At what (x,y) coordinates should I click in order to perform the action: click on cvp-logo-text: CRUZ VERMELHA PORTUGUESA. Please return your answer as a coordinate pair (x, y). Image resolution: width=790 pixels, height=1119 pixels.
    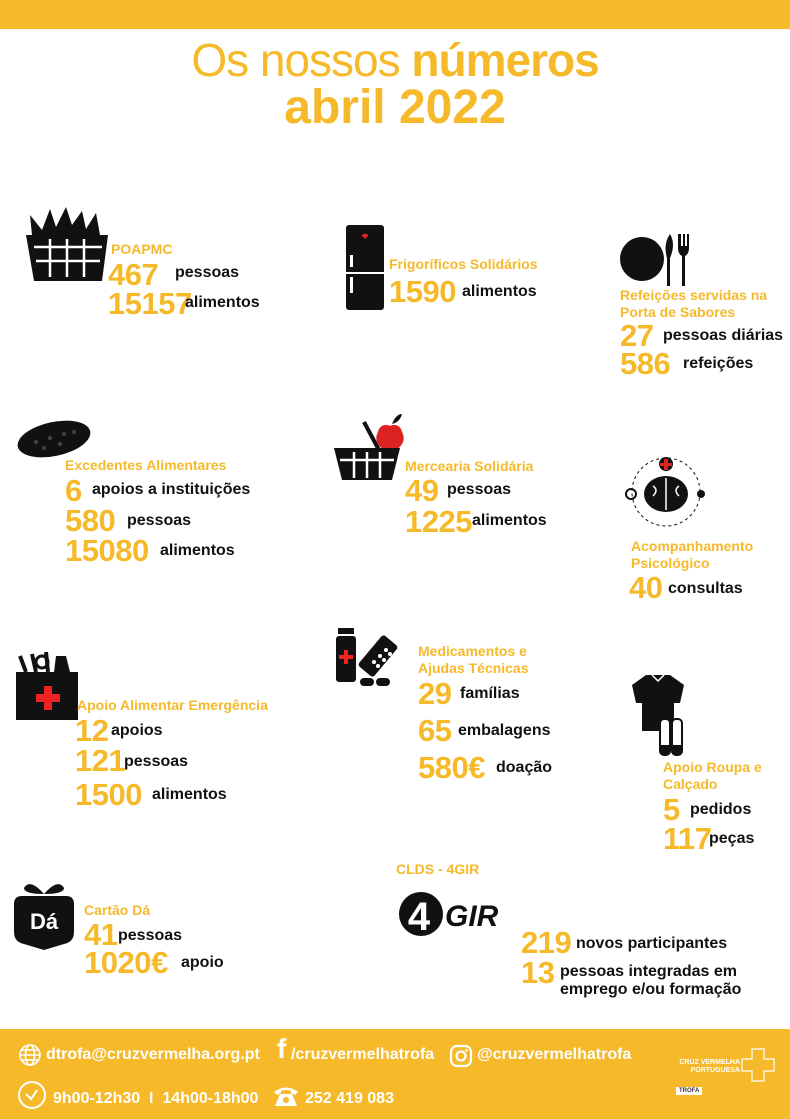
    Looking at the image, I should click on (700, 1067).